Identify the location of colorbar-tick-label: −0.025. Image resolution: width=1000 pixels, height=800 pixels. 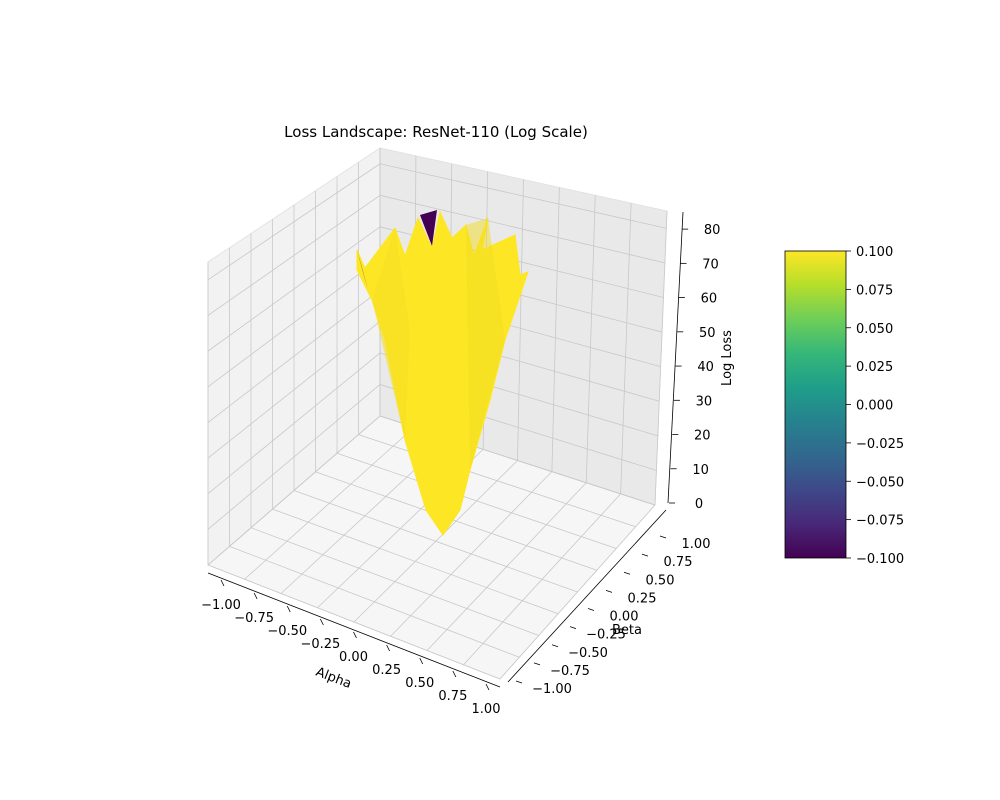
(880, 444).